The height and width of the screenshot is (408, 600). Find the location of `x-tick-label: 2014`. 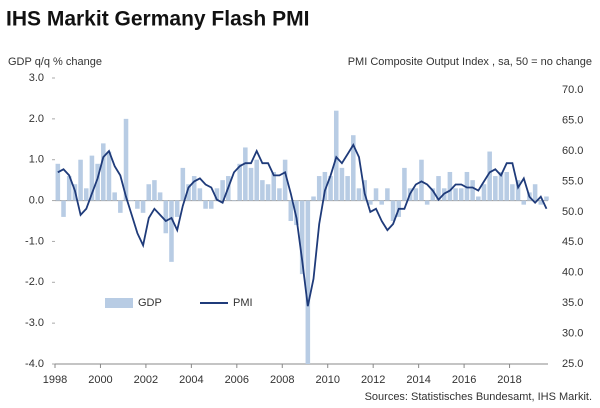

x-tick-label: 2014 is located at coordinates (418, 380).